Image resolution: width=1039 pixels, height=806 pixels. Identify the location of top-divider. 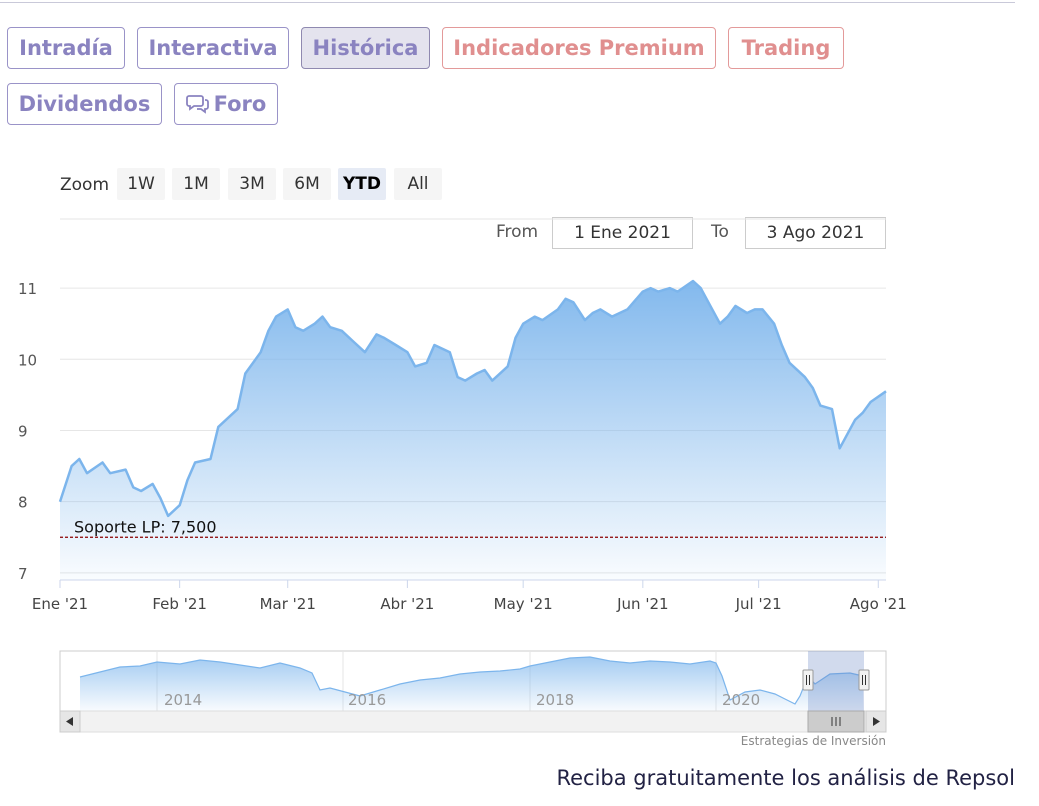
(507, 2).